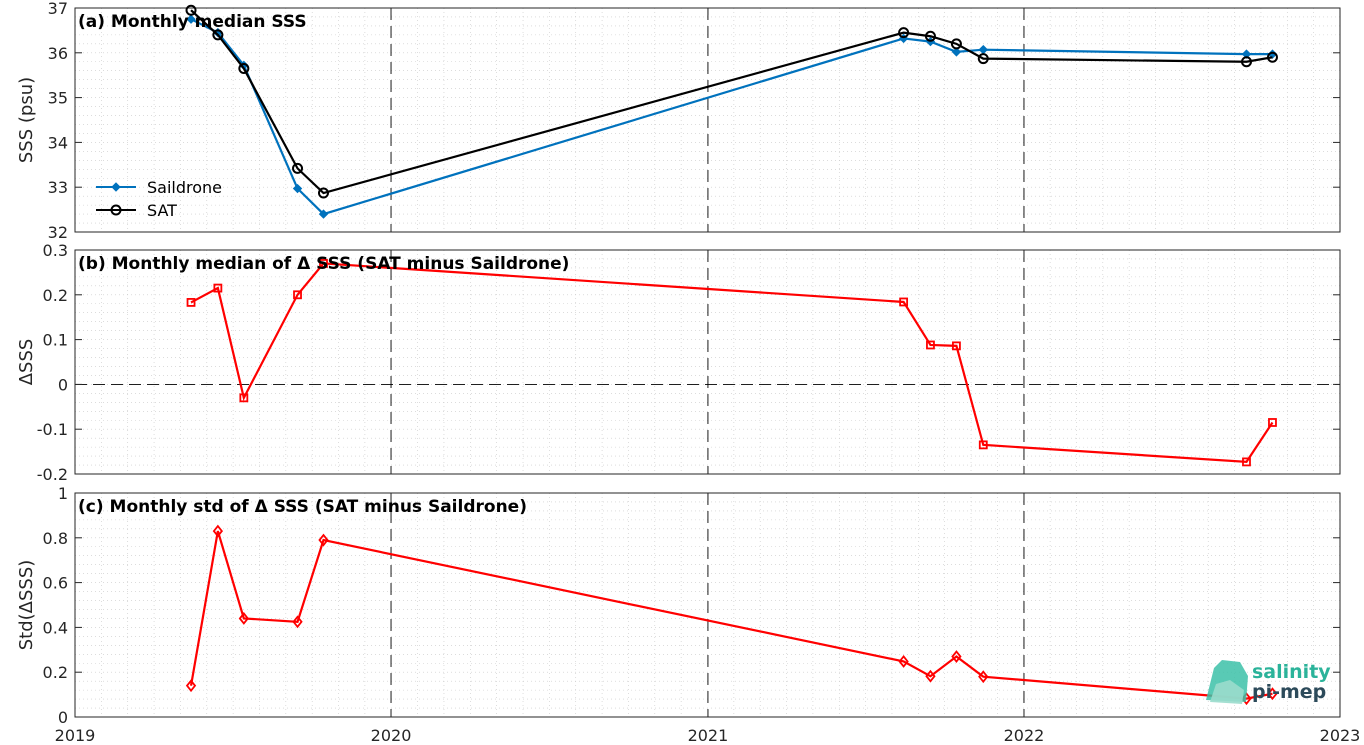 The height and width of the screenshot is (745, 1364). What do you see at coordinates (55, 250) in the screenshot?
I see `panel-b-ytick-label: 0.3` at bounding box center [55, 250].